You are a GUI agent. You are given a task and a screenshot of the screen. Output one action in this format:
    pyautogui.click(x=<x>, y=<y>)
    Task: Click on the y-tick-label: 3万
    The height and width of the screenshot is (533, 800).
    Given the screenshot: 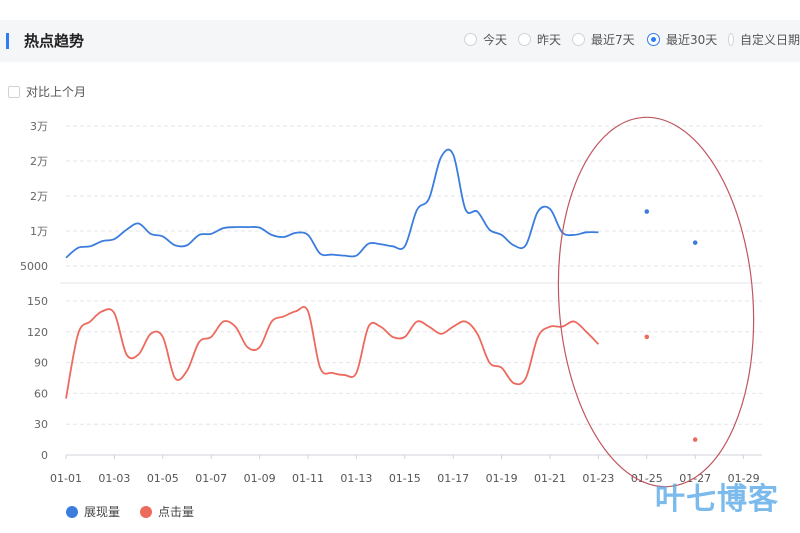 What is the action you would take?
    pyautogui.click(x=39, y=126)
    